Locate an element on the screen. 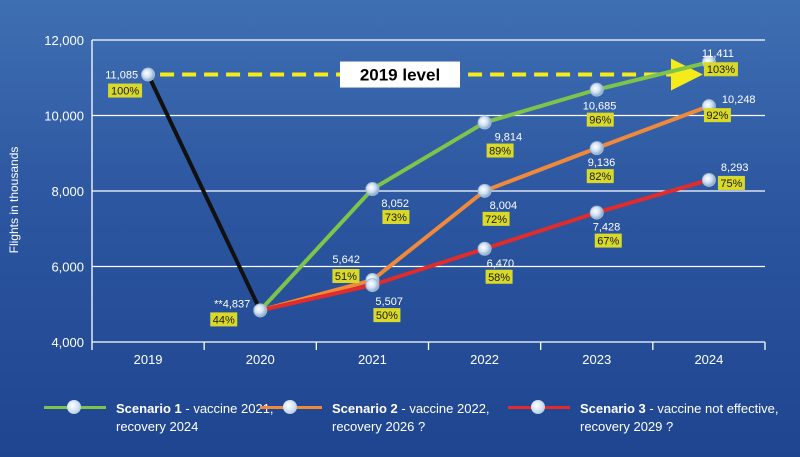  reference-line: 2019 level is located at coordinates (431, 74).